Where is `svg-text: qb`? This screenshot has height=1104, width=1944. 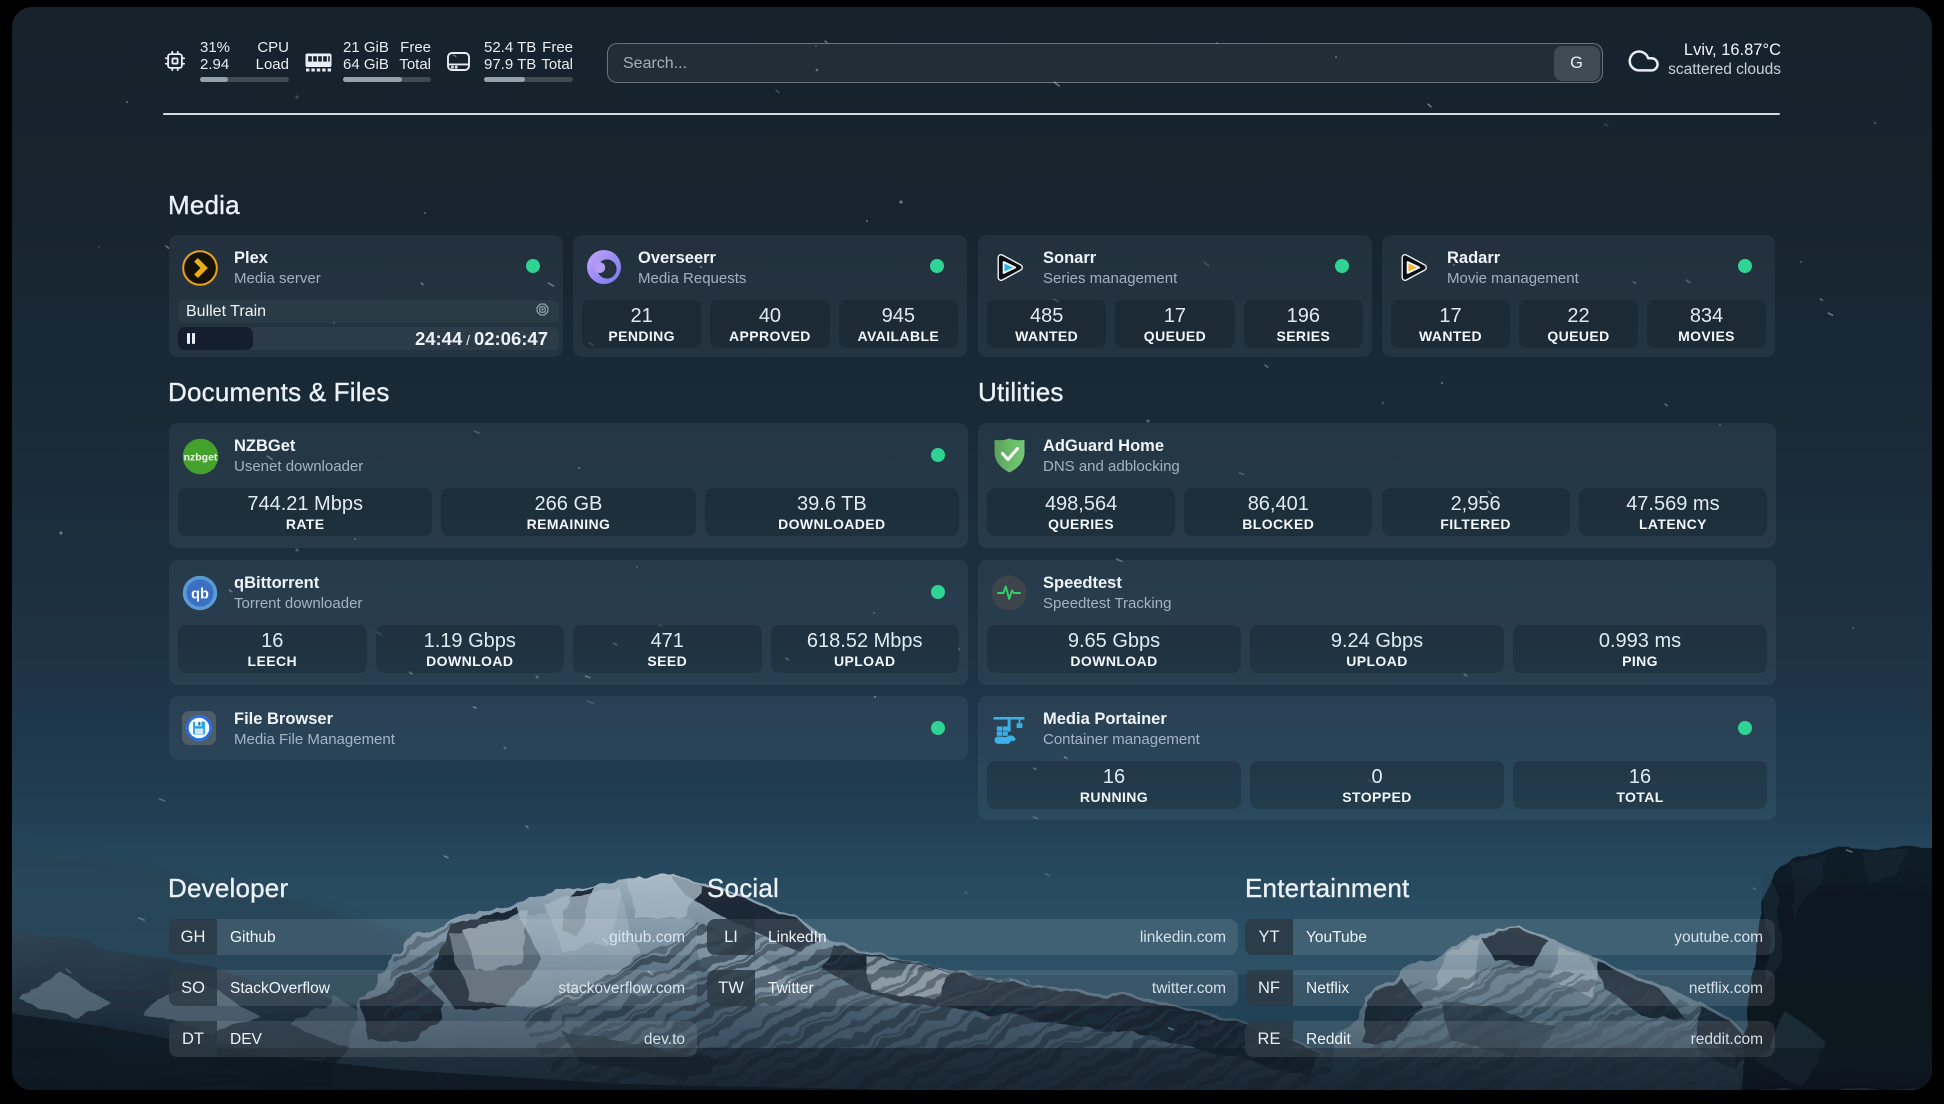
svg-text: qb is located at coordinates (200, 594).